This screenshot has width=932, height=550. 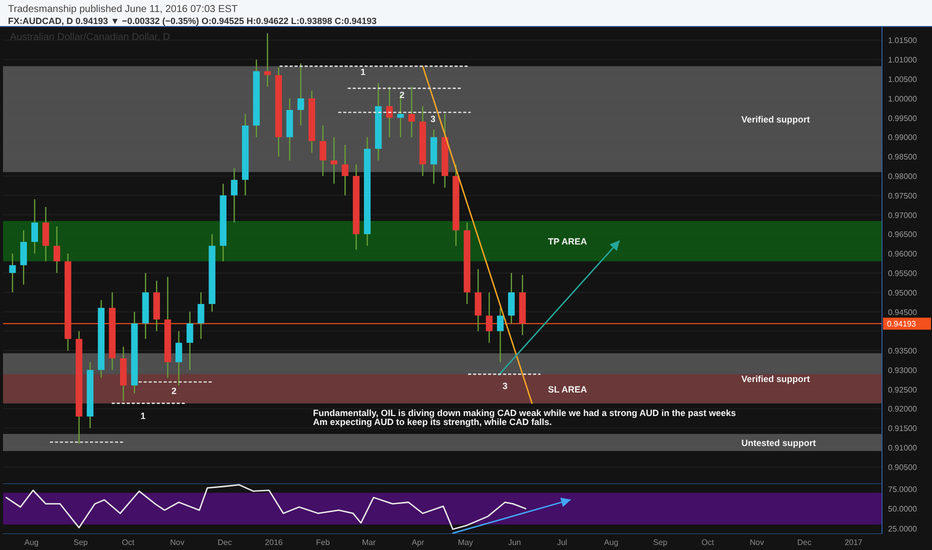 What do you see at coordinates (903, 409) in the screenshot?
I see `y-tick-label: 0.92000` at bounding box center [903, 409].